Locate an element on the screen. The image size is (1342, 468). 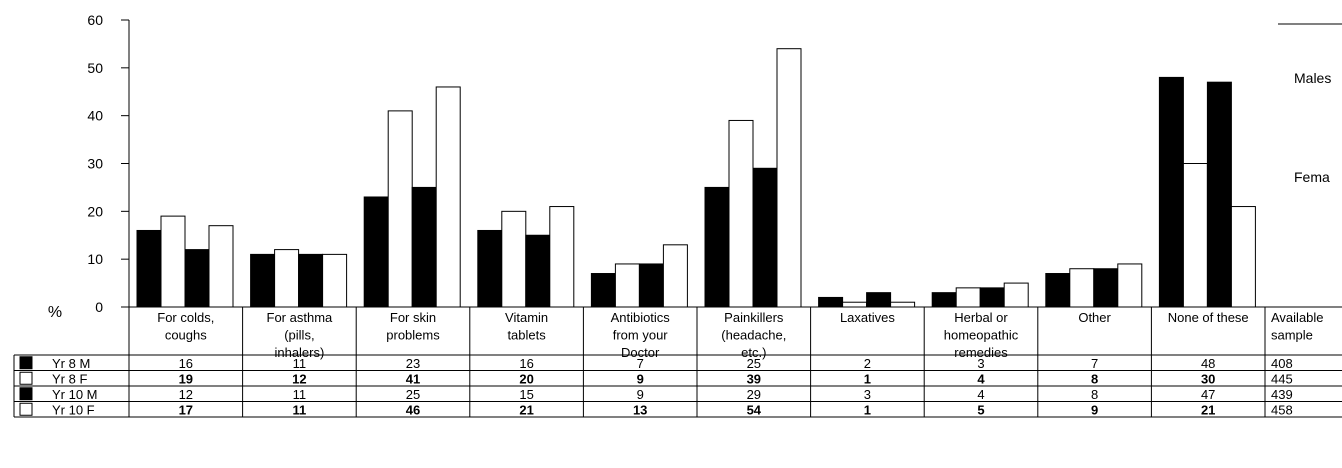
y-axis-label: % is located at coordinates (55, 312).